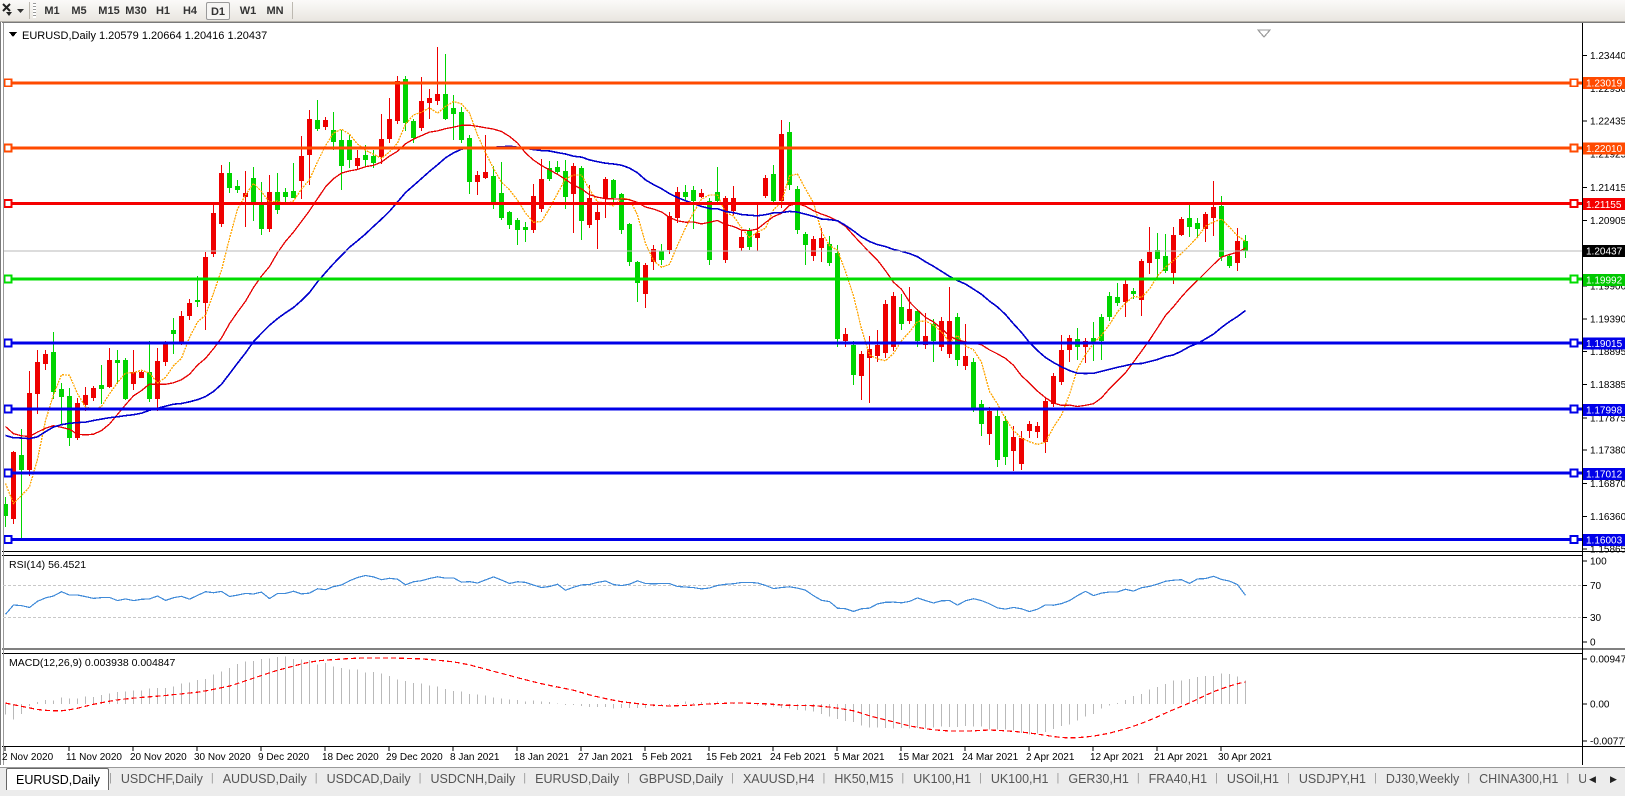  Describe the element at coordinates (1181, 757) in the screenshot. I see `svg-text: 21 Apr 2021` at that location.